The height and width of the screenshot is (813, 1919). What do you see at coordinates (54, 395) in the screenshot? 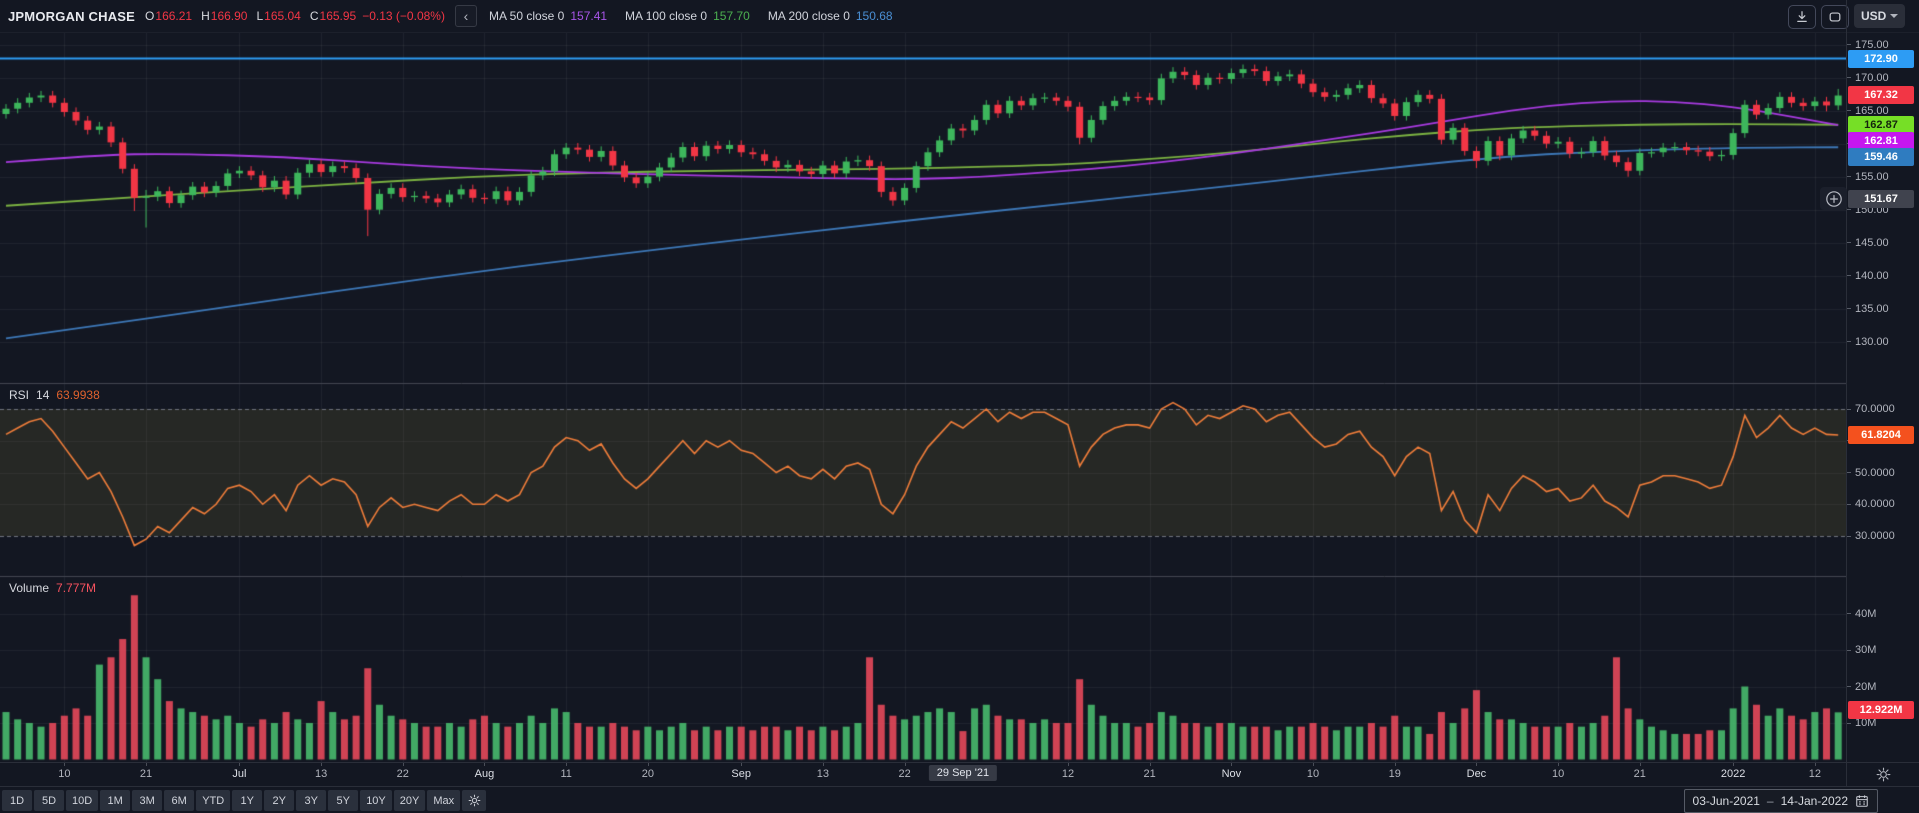
I see `rsi-legend: RSI 14 63.9938` at bounding box center [54, 395].